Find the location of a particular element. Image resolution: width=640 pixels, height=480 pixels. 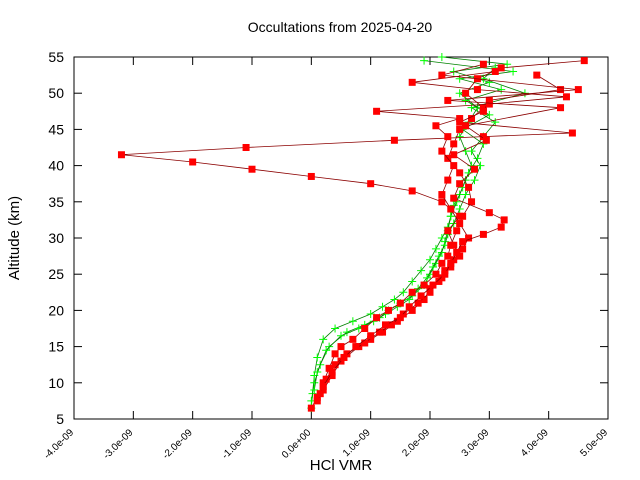

x-tick-label: 3.0e-09 is located at coordinates (476, 443).